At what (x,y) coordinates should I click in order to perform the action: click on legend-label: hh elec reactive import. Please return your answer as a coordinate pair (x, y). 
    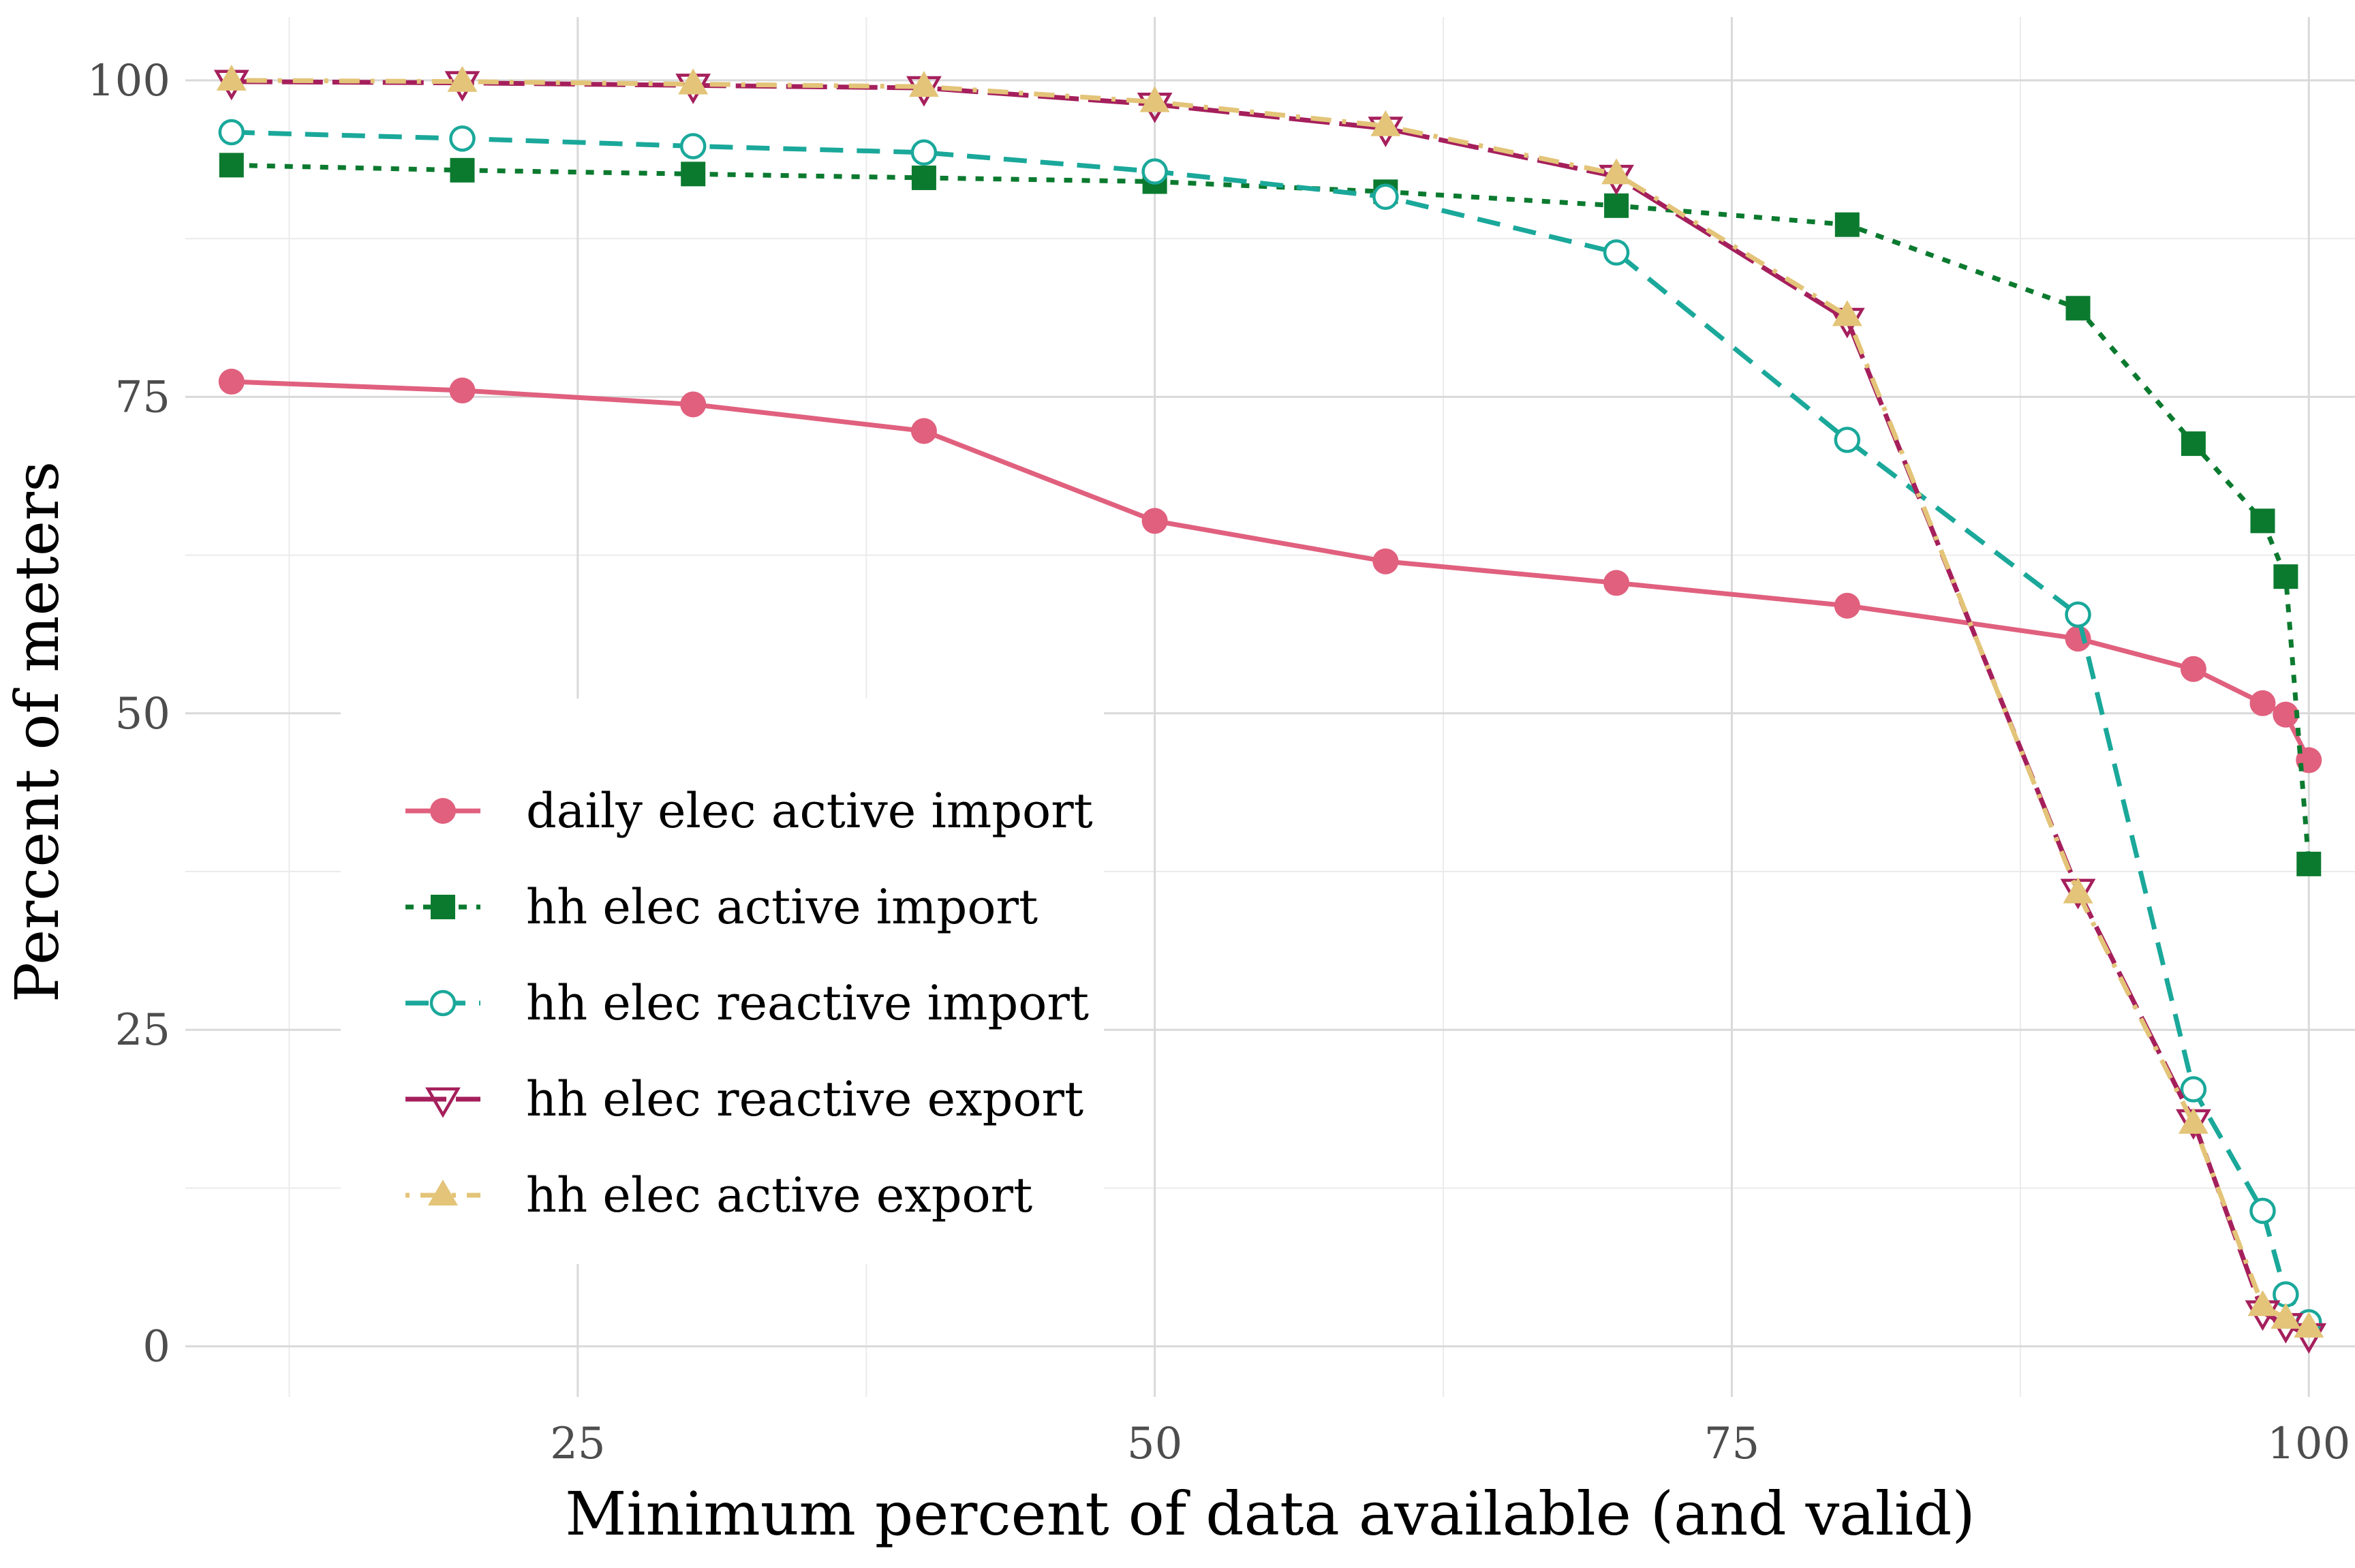
    Looking at the image, I should click on (807, 1003).